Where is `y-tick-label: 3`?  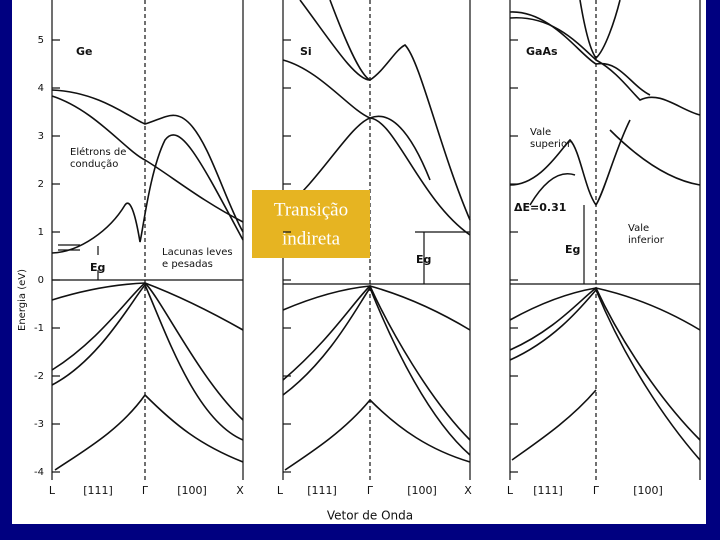
y-tick-label: 3 is located at coordinates (41, 136).